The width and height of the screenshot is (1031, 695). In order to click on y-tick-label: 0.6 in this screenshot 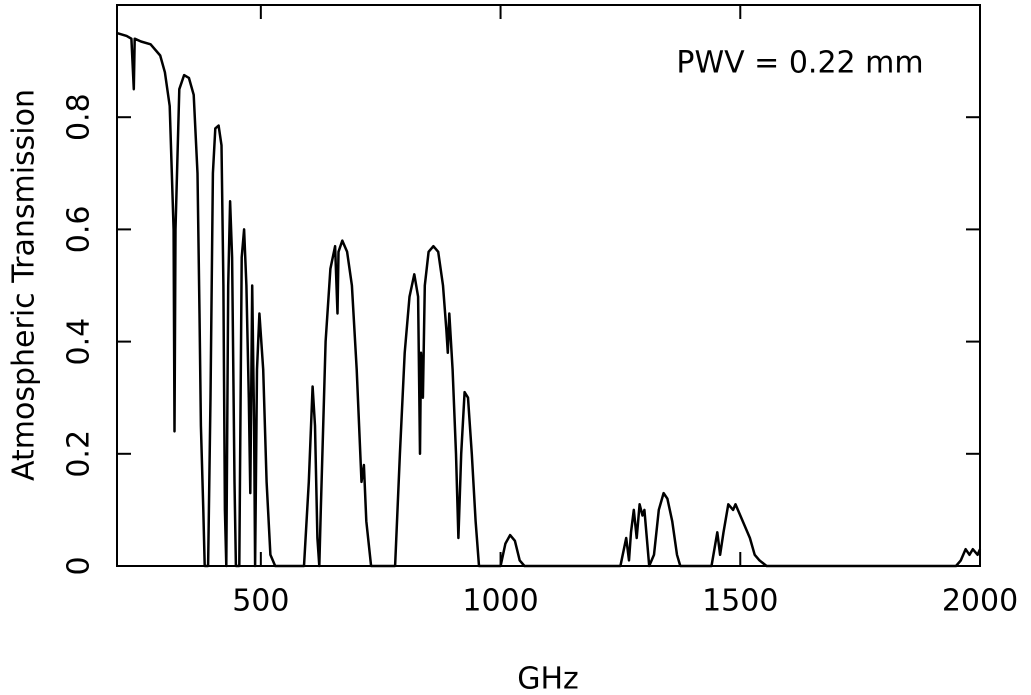, I will do `click(79, 230)`.